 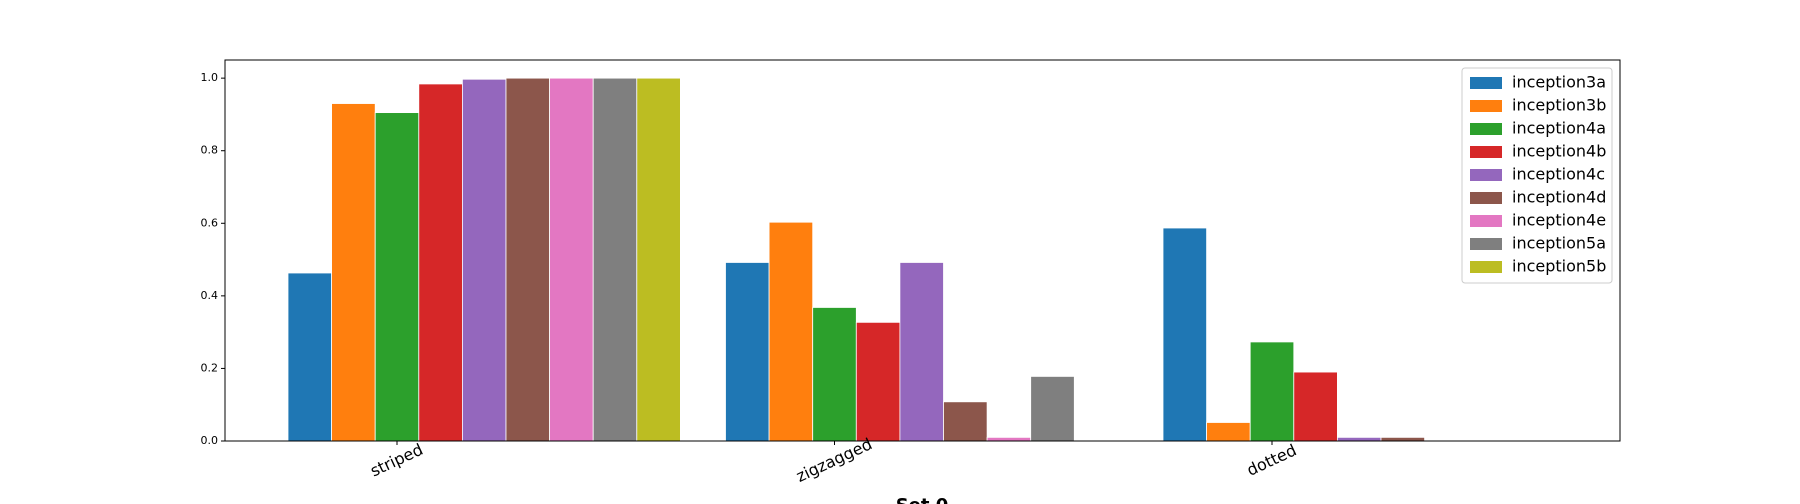 I want to click on legend-label: inception5a, so click(x=1559, y=243).